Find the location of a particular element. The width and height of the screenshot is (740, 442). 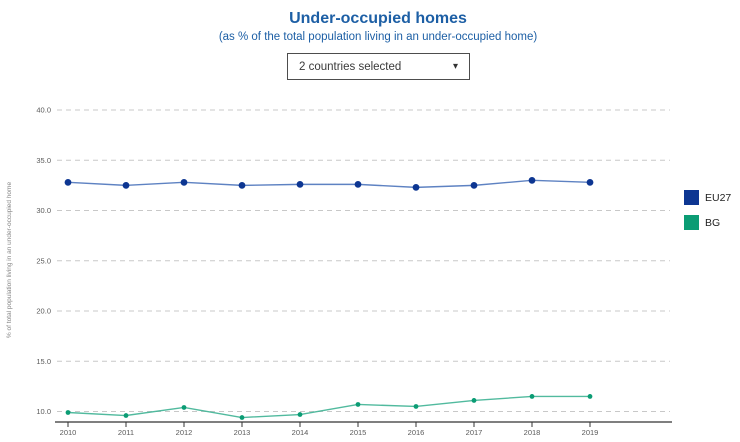

x-tick-label: 2013 is located at coordinates (242, 432).